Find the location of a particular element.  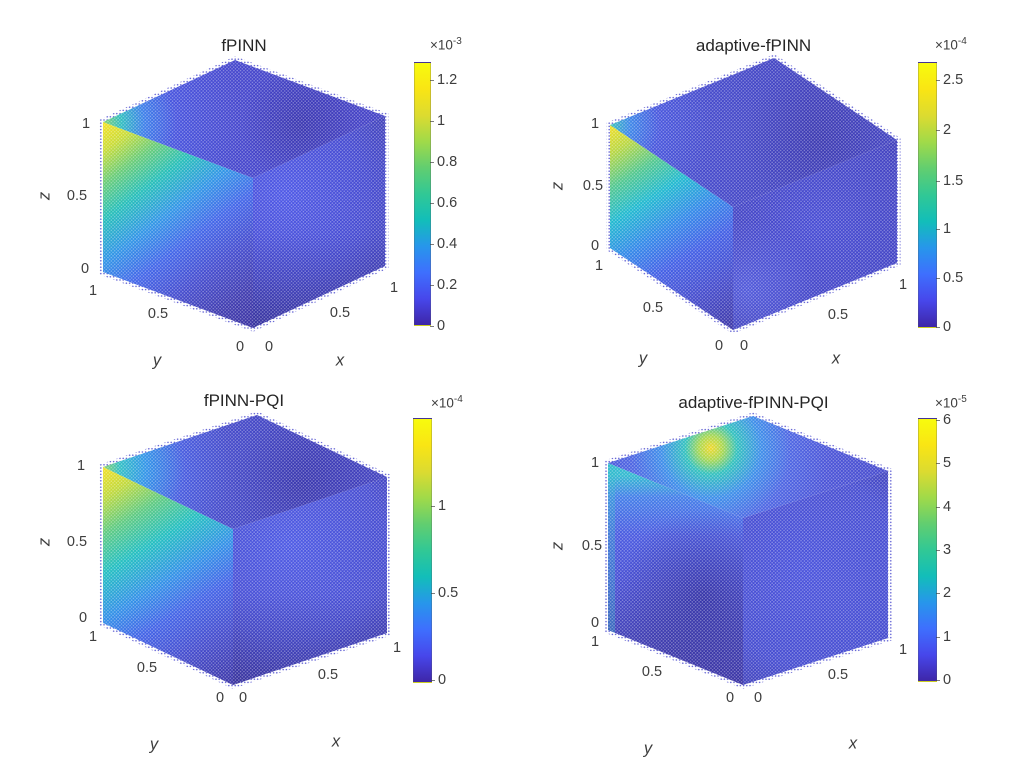

colorbar-tick: 2.5 is located at coordinates (949, 80).